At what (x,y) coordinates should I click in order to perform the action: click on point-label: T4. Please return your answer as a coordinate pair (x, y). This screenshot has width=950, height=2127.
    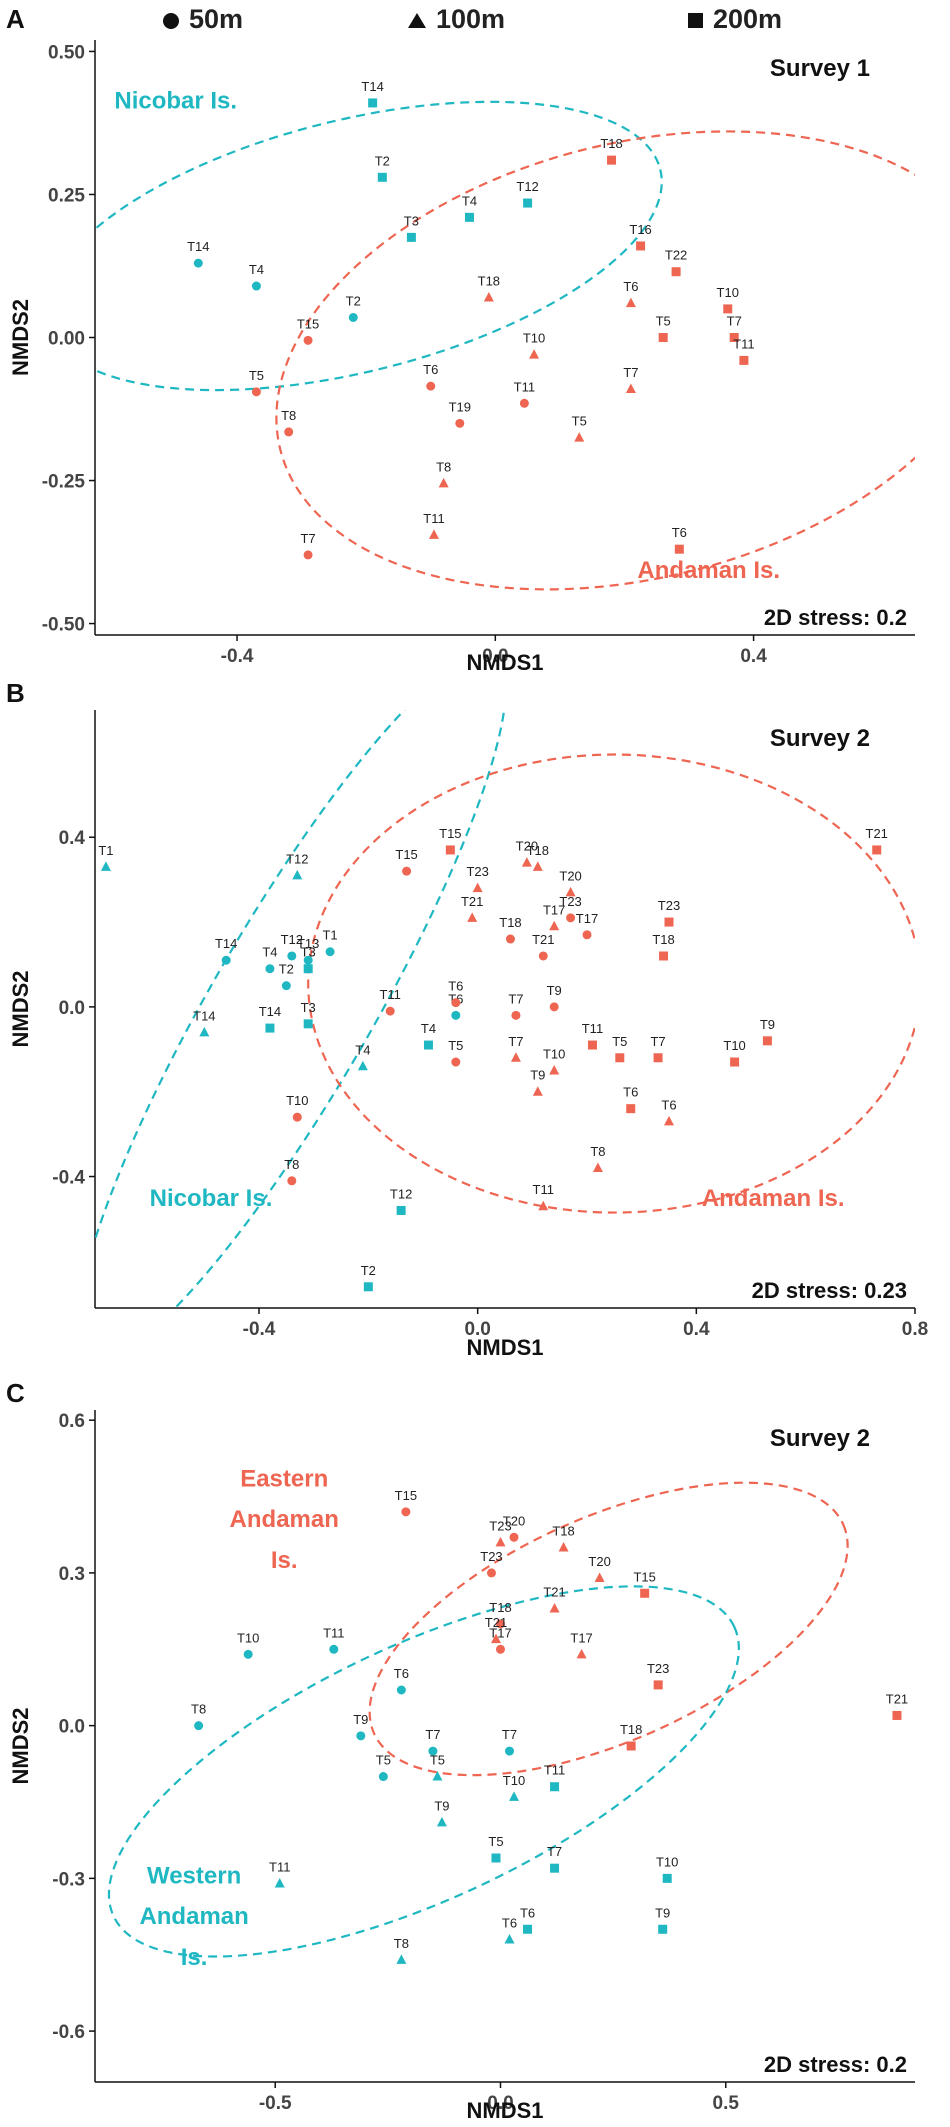
    Looking at the image, I should click on (428, 1028).